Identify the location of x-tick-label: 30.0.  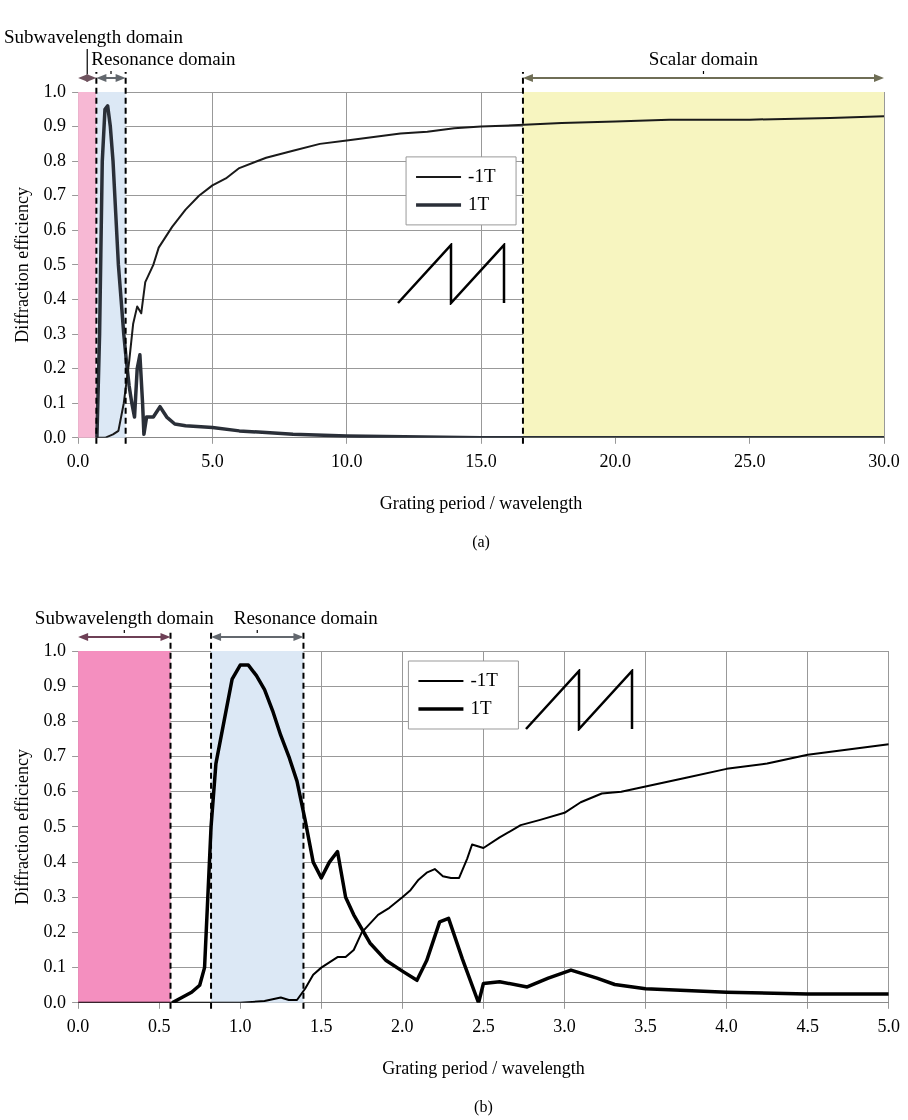
(884, 461).